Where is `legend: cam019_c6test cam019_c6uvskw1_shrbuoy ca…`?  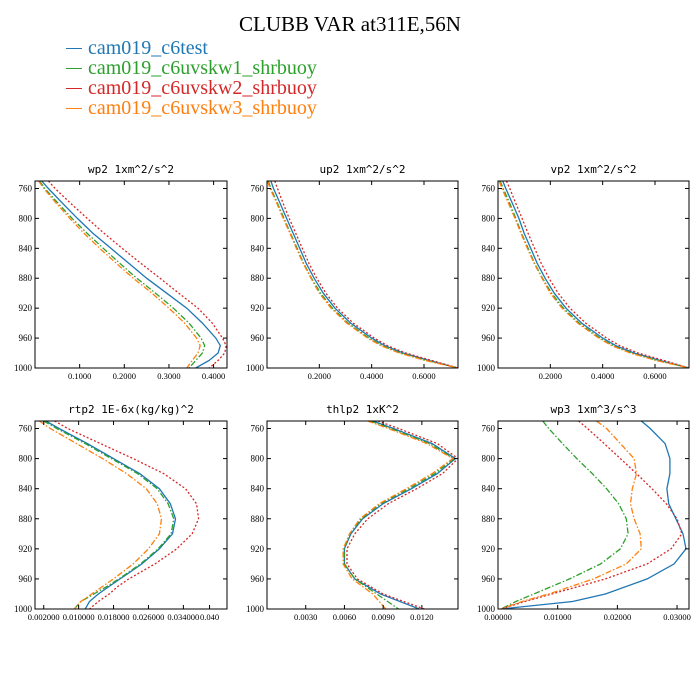 legend: cam019_c6test cam019_c6uvskw1_shrbuoy ca… is located at coordinates (191, 78).